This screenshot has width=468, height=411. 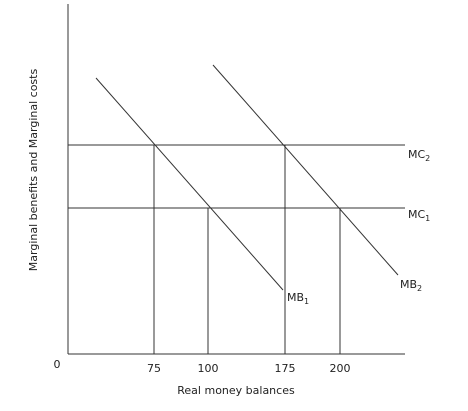 I want to click on x-axis-title: Real money balances, so click(x=236, y=390).